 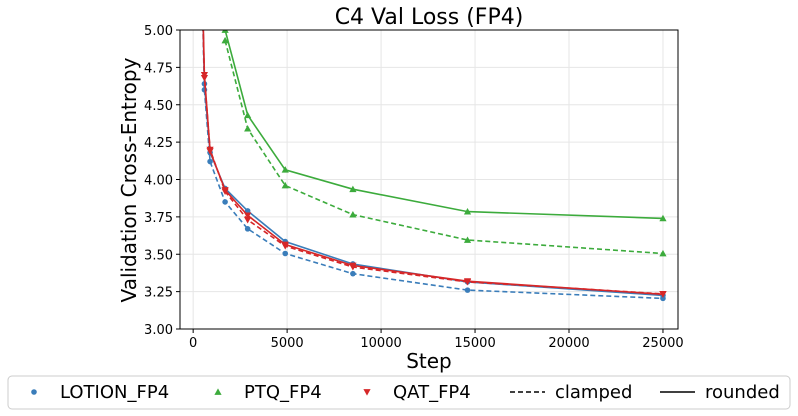 What do you see at coordinates (129, 179) in the screenshot?
I see `y-axis-label: Validation Cross-Entropy` at bounding box center [129, 179].